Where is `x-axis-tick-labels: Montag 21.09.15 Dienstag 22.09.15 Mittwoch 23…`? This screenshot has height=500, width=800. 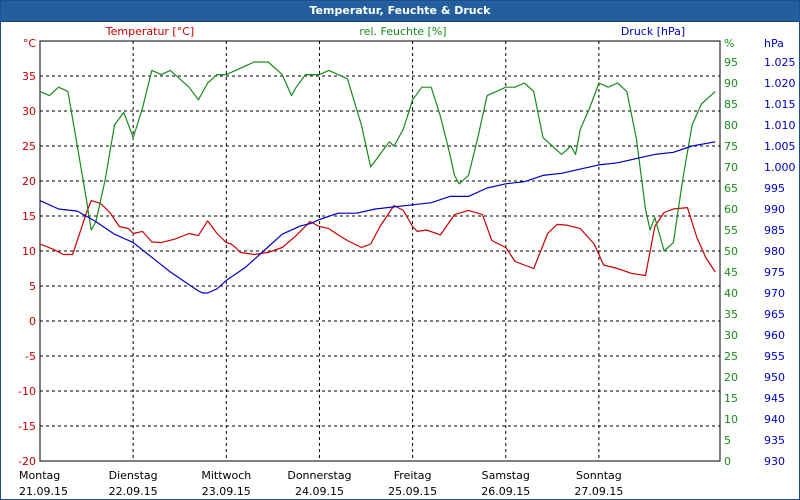
x-axis-tick-labels: Montag 21.09.15 Dienstag 22.09.15 Mittwoch 23… is located at coordinates (321, 483).